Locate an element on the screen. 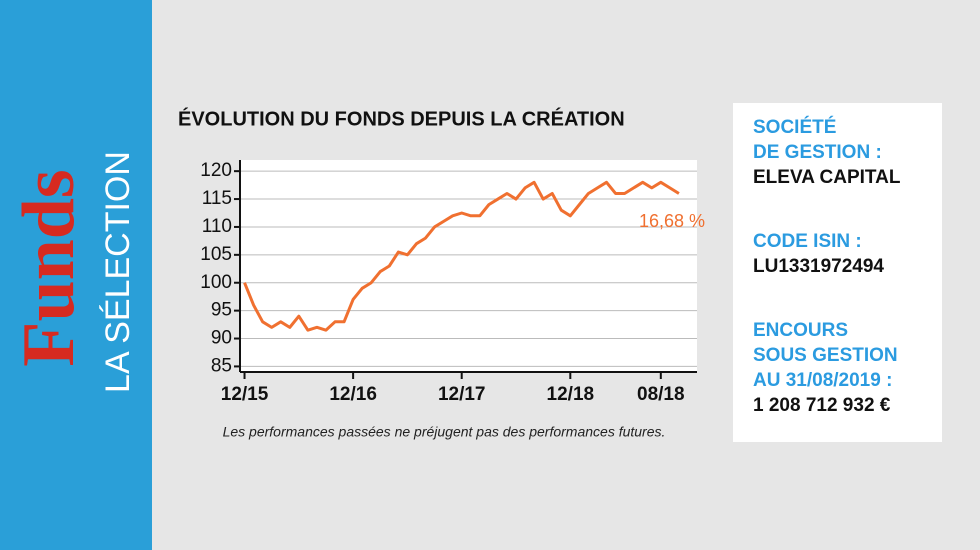 Image resolution: width=980 pixels, height=550 pixels. info-label: AU 31/08/2019 : is located at coordinates (822, 380).